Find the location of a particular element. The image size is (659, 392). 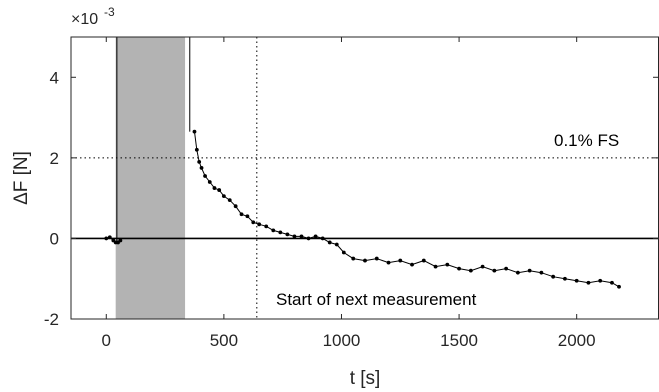

spike-lines is located at coordinates (153, 140).